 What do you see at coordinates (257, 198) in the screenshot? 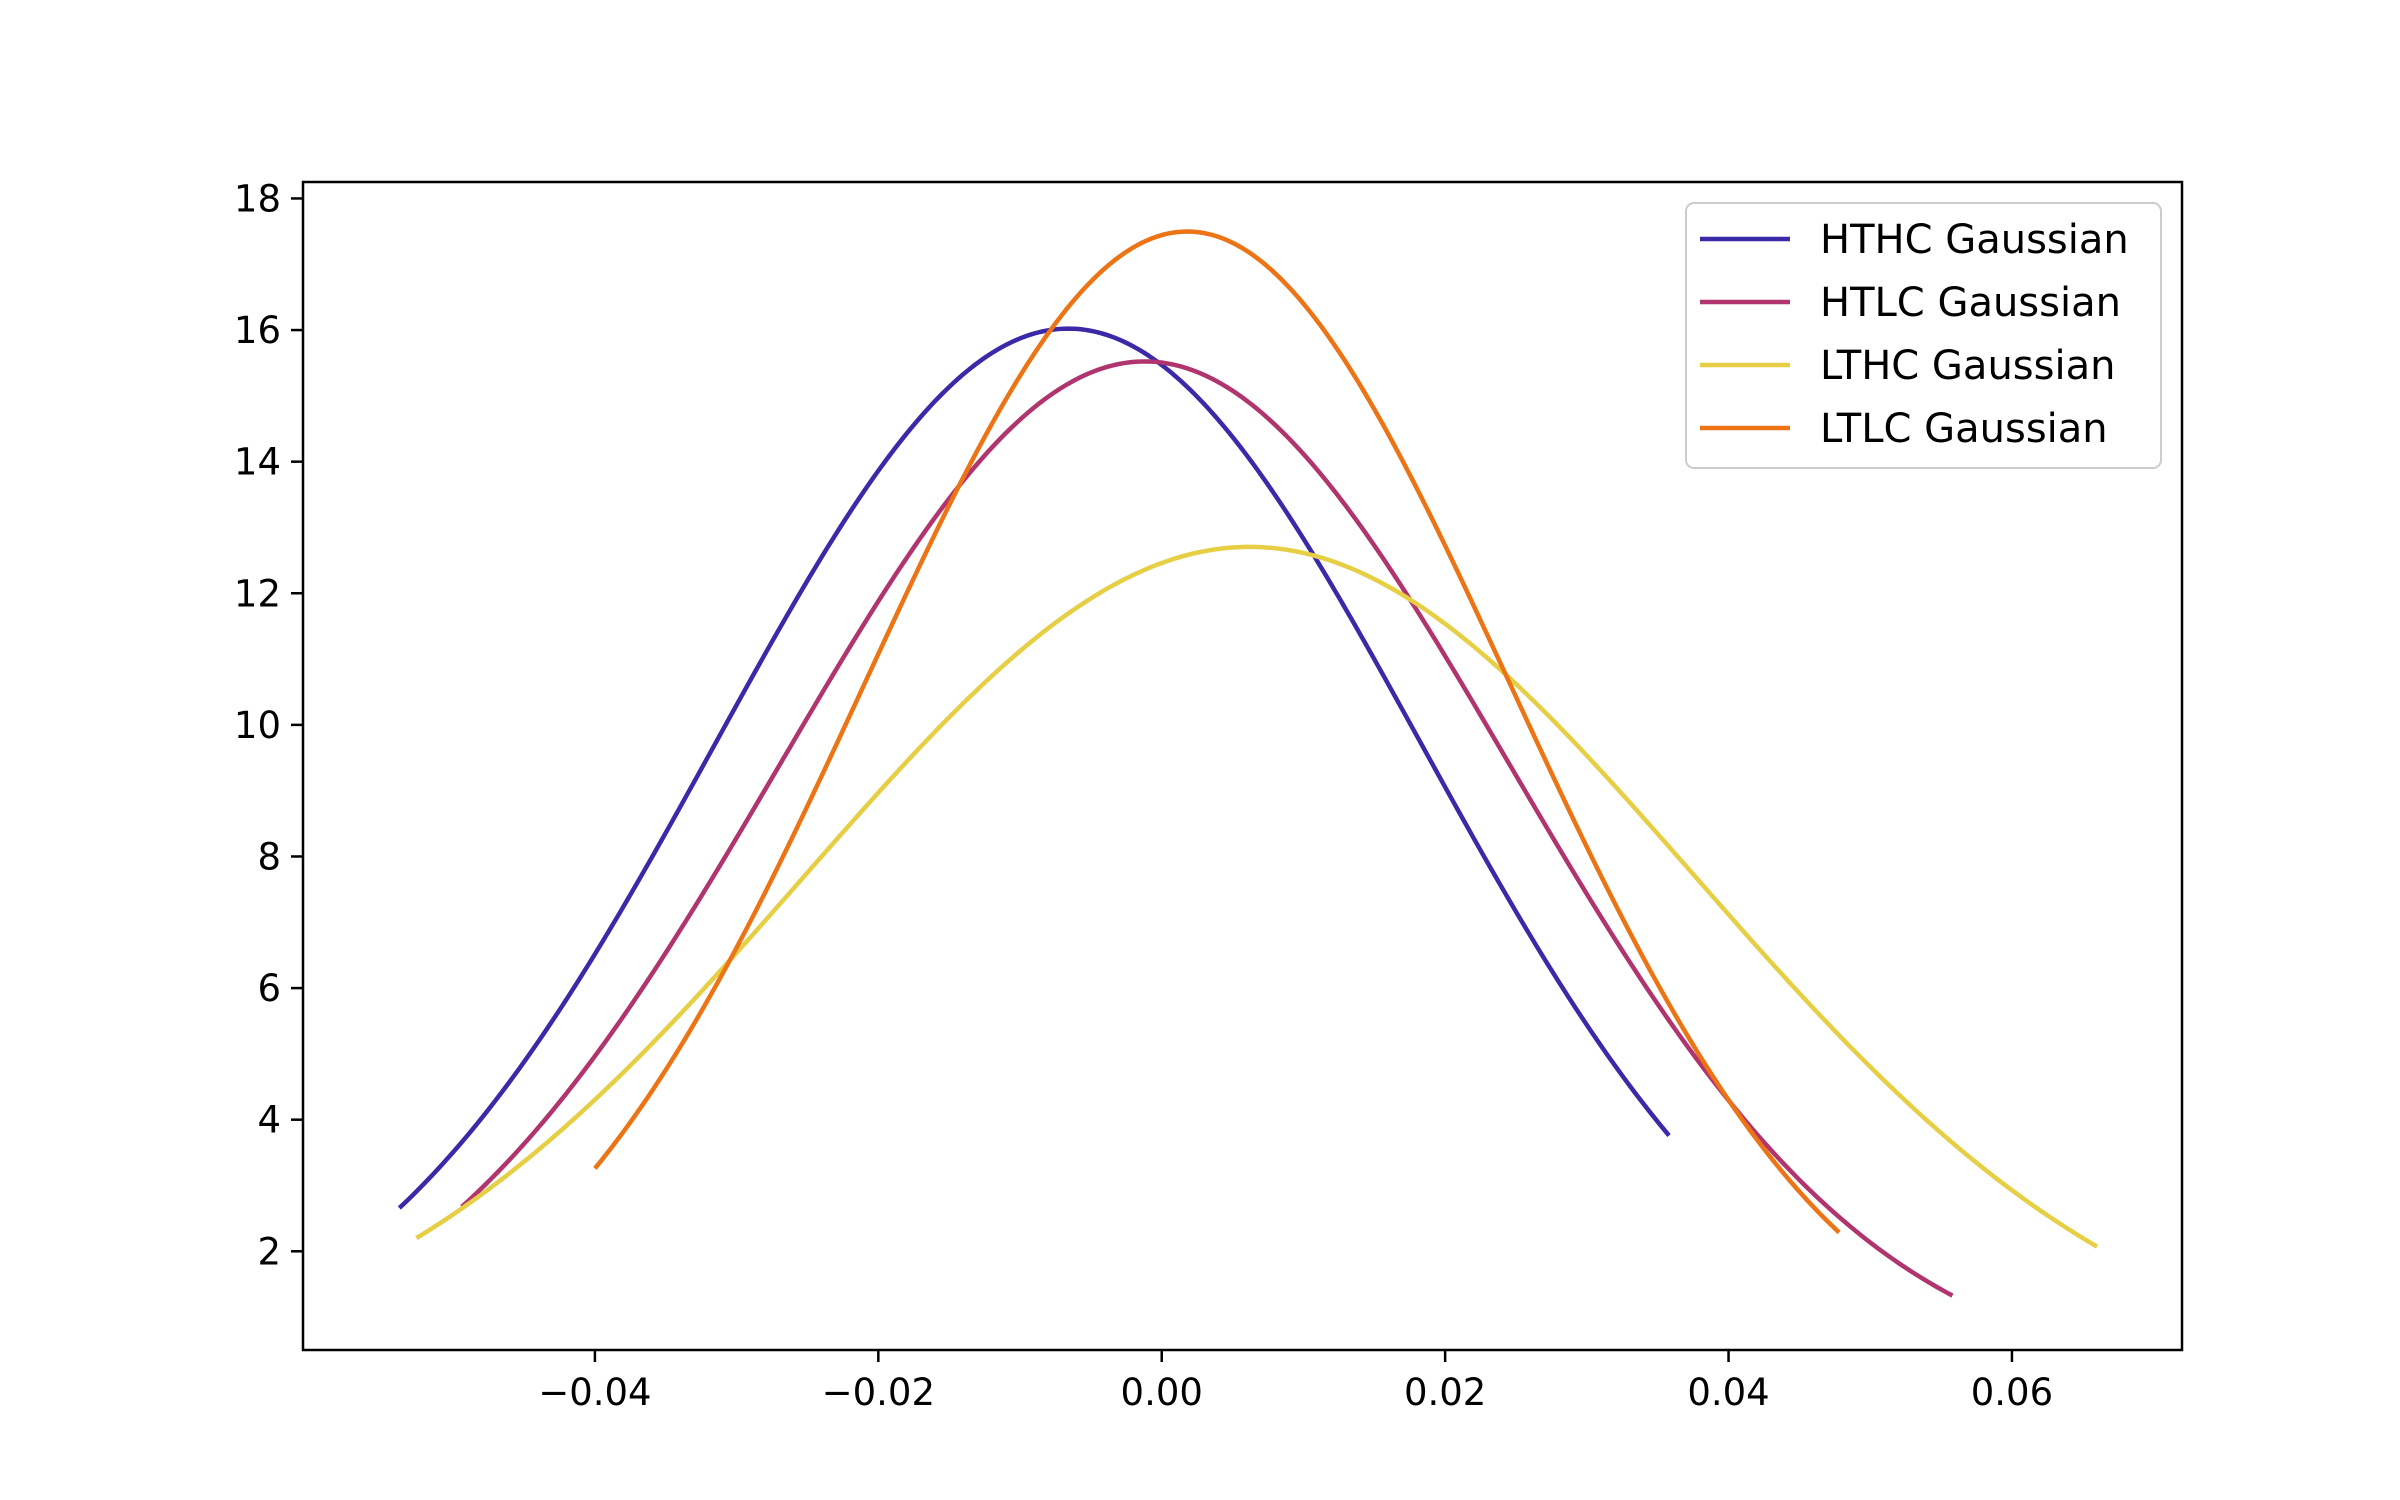
I see `y-tick-label: 18` at bounding box center [257, 198].